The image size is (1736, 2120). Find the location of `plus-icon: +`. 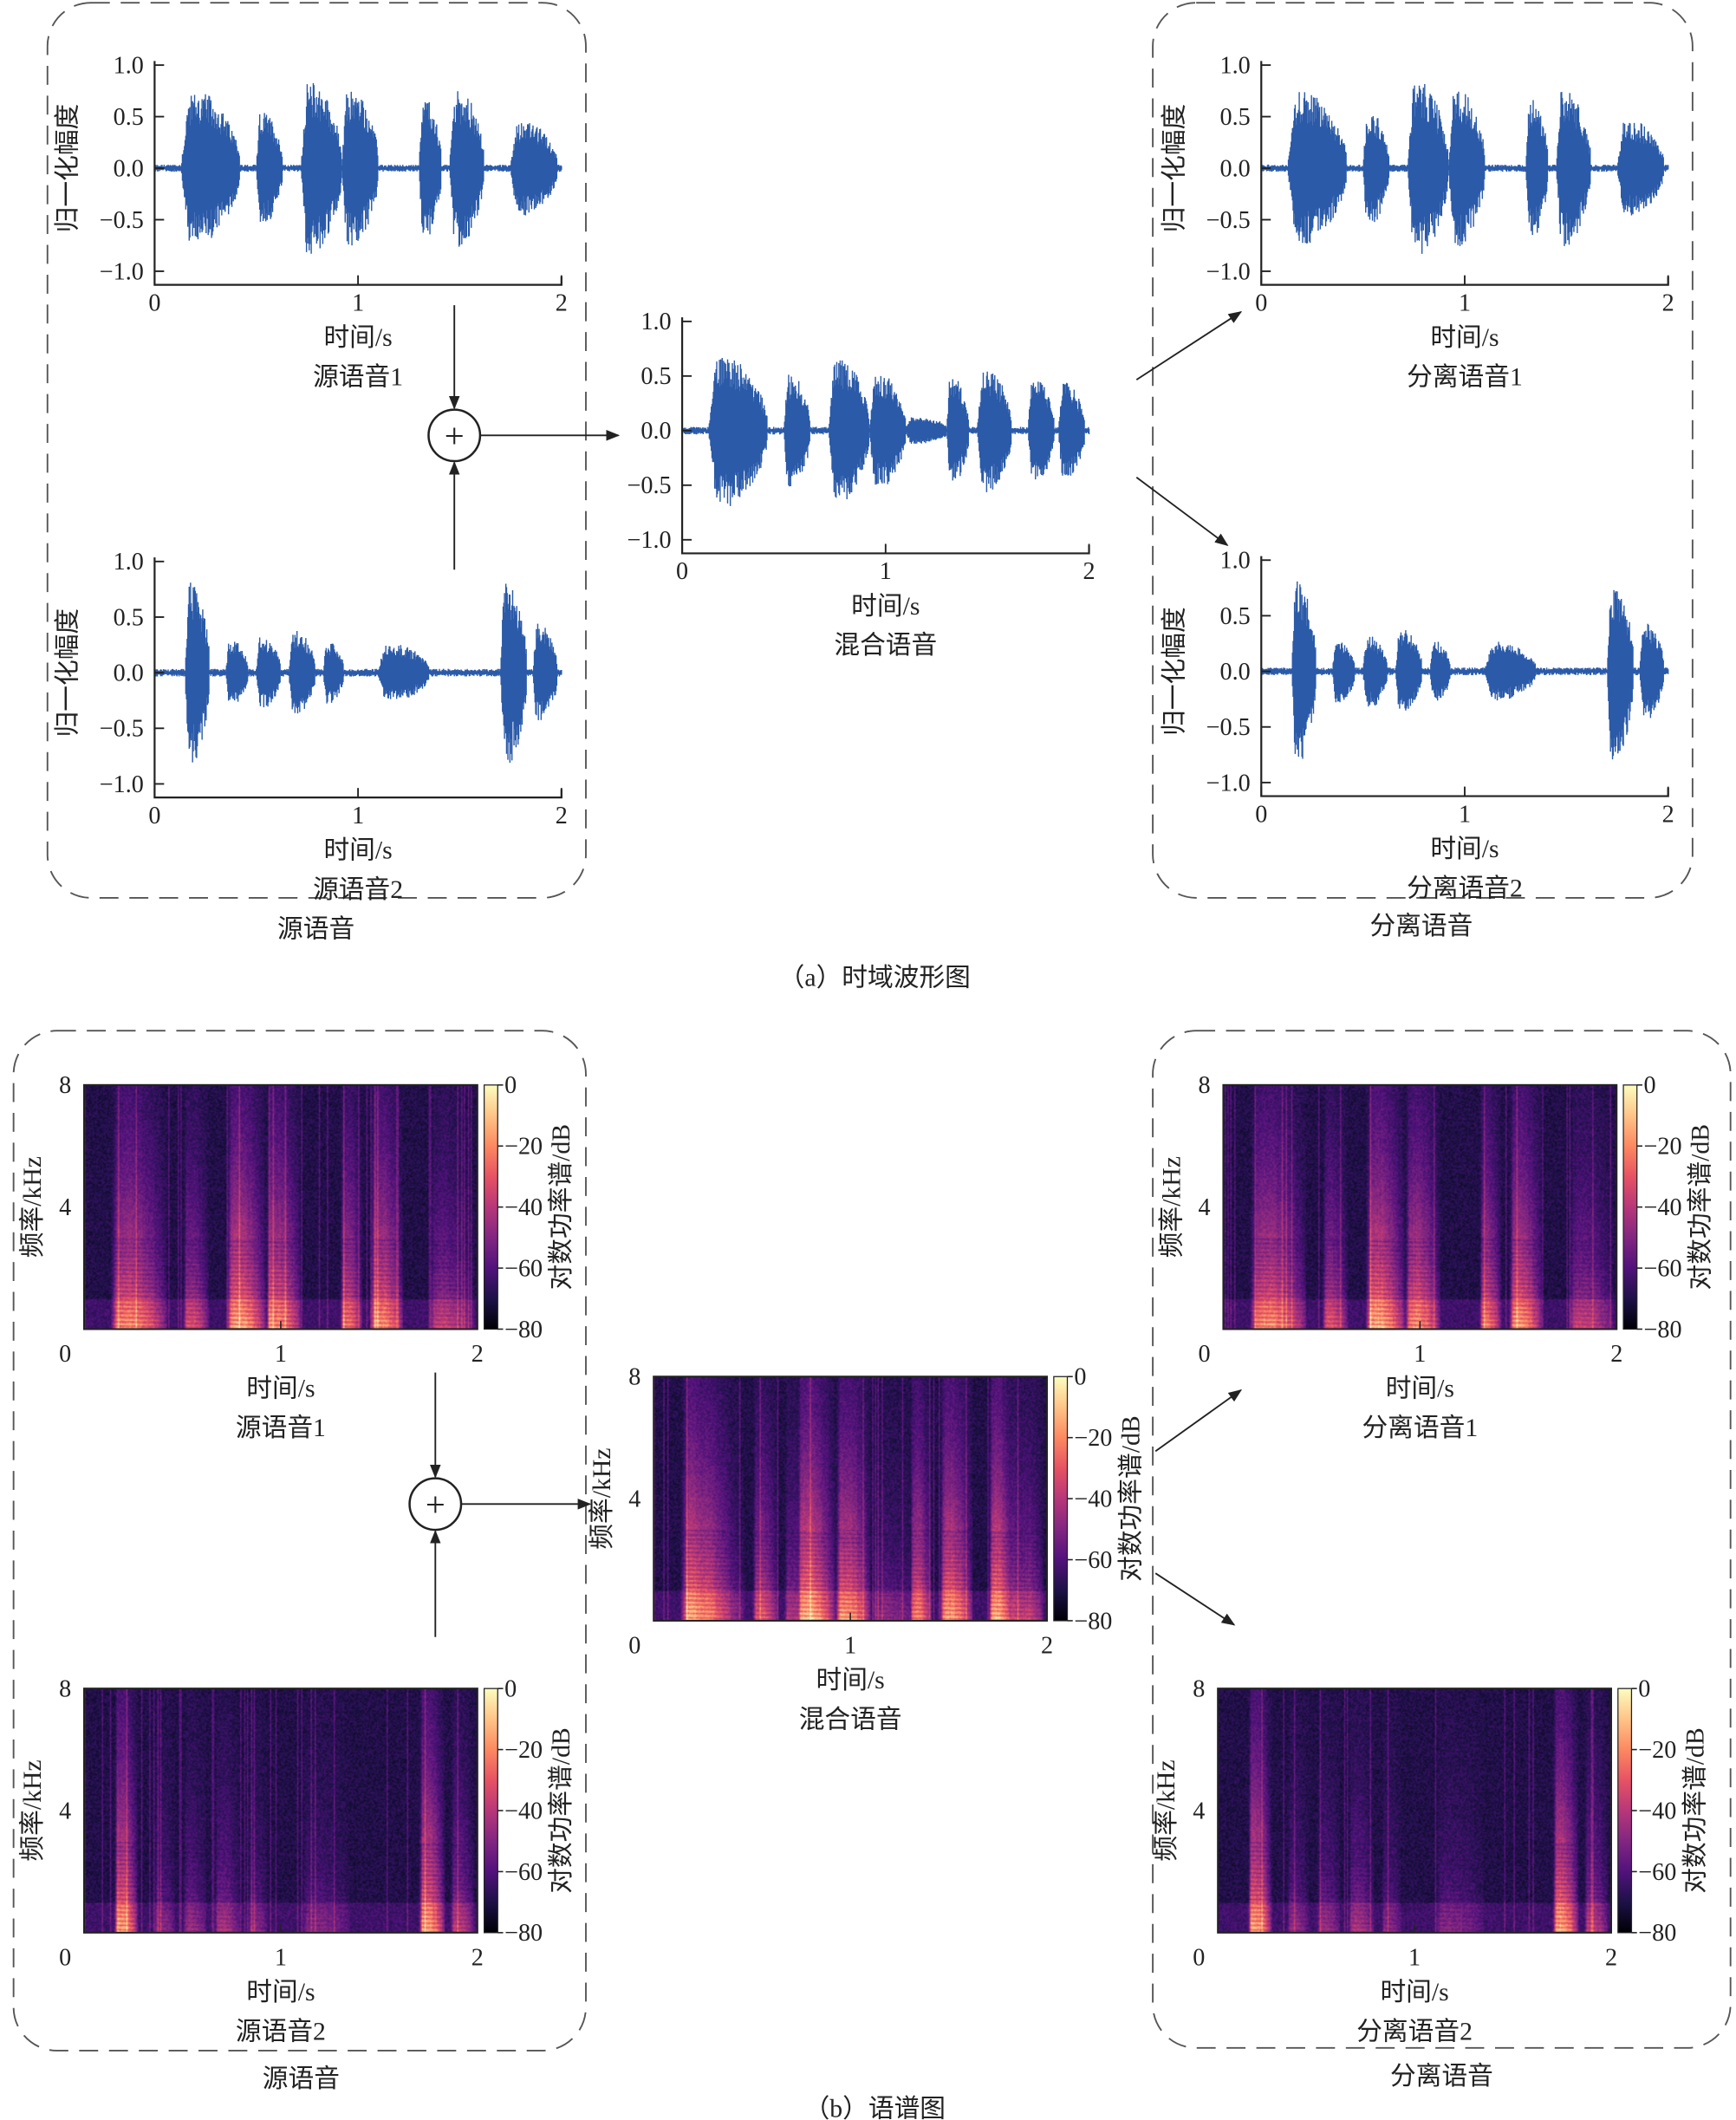

plus-icon: + is located at coordinates (455, 435).